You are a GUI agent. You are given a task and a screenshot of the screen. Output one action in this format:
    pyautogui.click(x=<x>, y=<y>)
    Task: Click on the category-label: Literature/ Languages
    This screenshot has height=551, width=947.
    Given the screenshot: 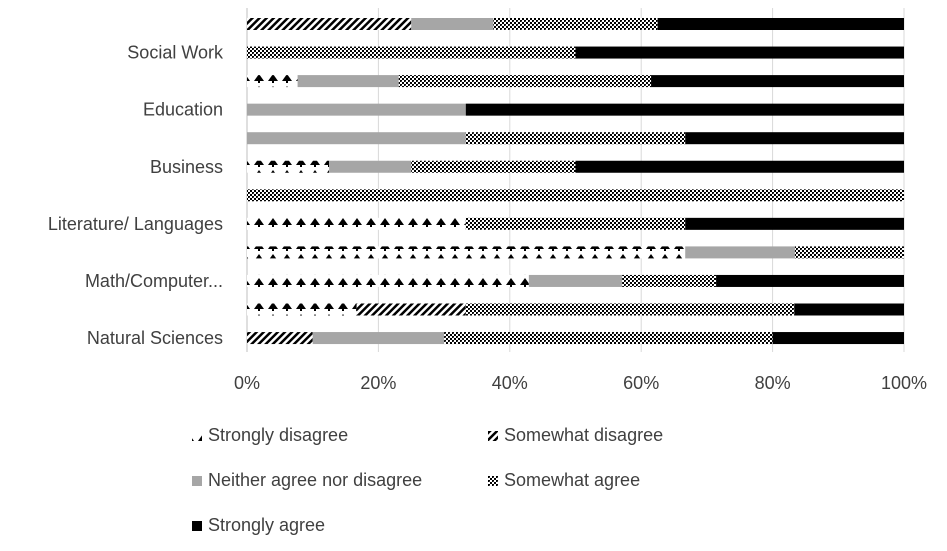 What is the action you would take?
    pyautogui.click(x=135, y=224)
    